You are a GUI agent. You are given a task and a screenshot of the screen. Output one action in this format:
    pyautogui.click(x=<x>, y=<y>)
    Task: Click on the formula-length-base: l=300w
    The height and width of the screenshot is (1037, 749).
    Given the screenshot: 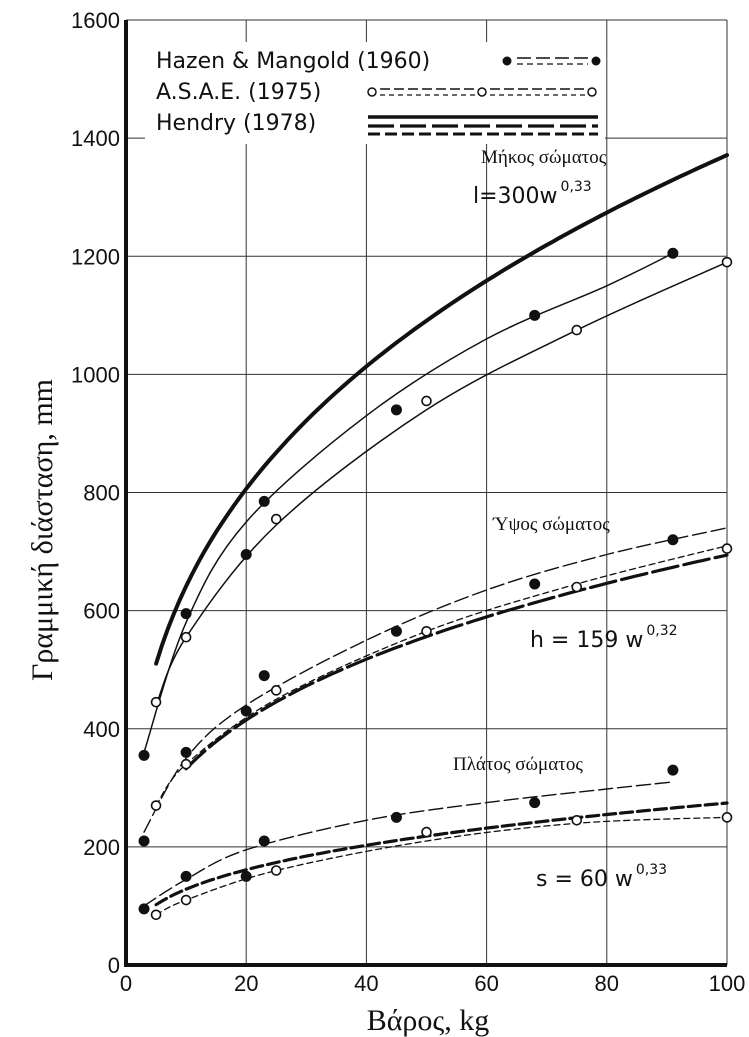 What is the action you would take?
    pyautogui.click(x=515, y=196)
    